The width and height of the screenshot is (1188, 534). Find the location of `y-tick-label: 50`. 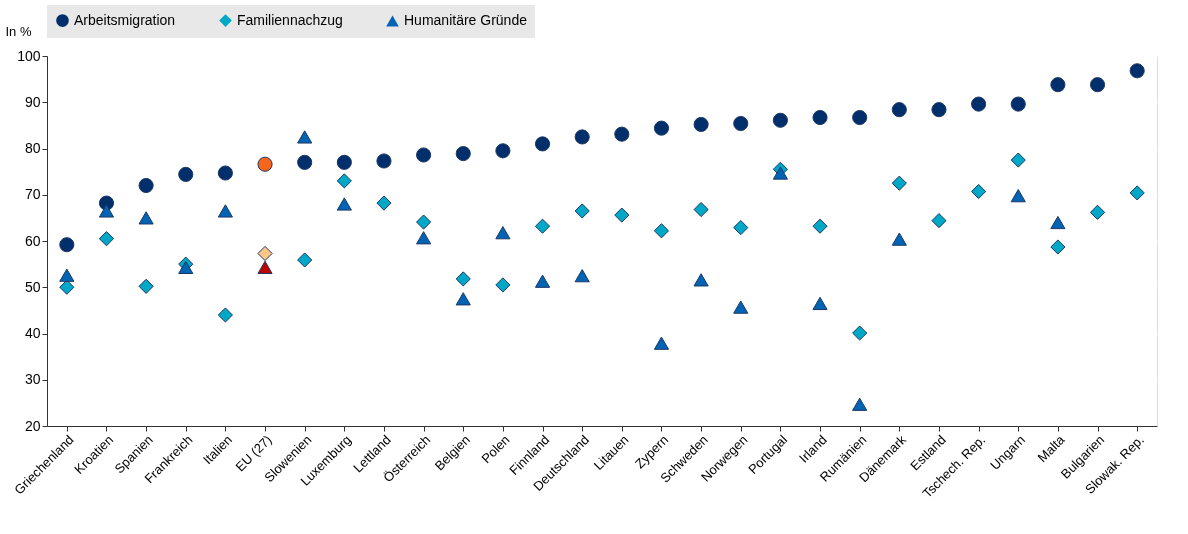

y-tick-label: 50 is located at coordinates (32, 286).